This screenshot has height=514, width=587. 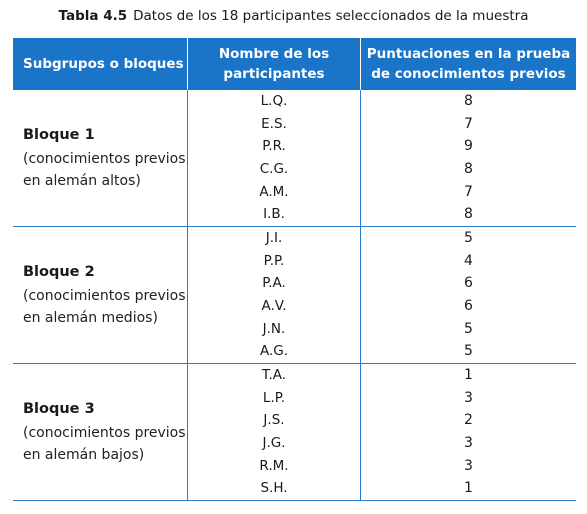 I want to click on participant-name: J.S., so click(x=274, y=420).